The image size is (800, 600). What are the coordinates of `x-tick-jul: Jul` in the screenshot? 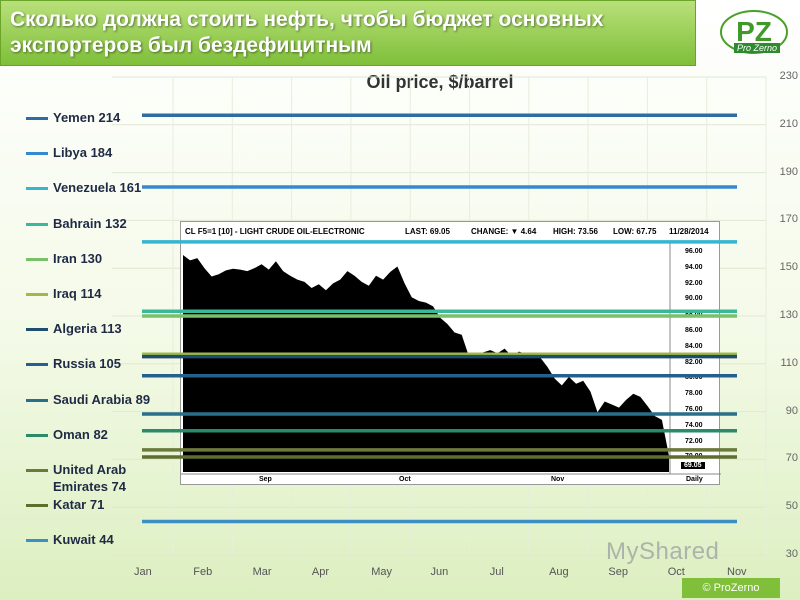 It's located at (496, 572).